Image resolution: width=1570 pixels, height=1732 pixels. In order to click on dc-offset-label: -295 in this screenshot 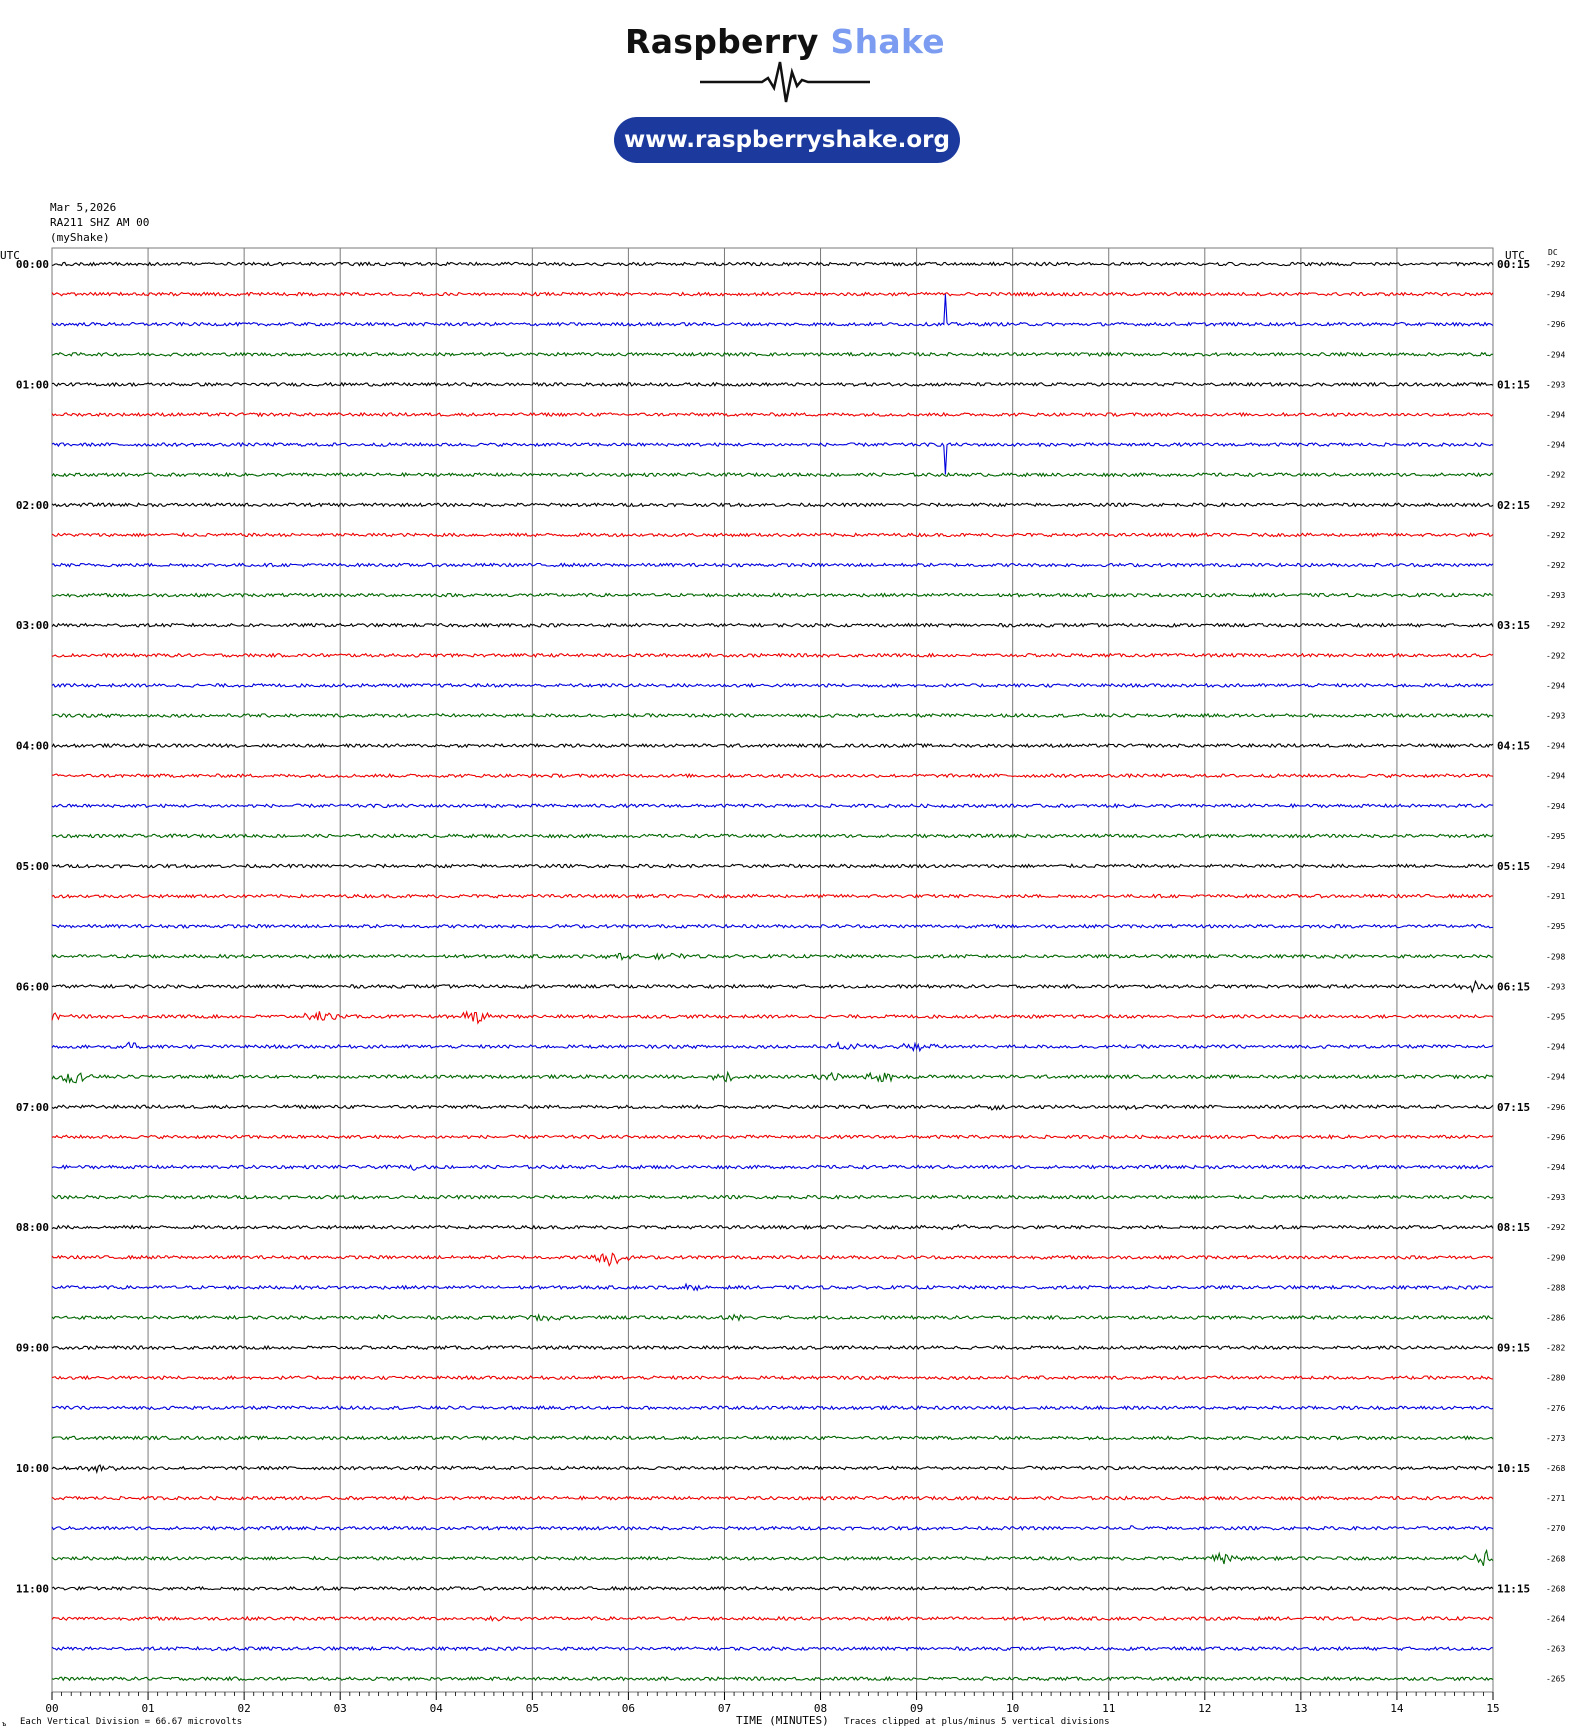, I will do `click(1555, 836)`.